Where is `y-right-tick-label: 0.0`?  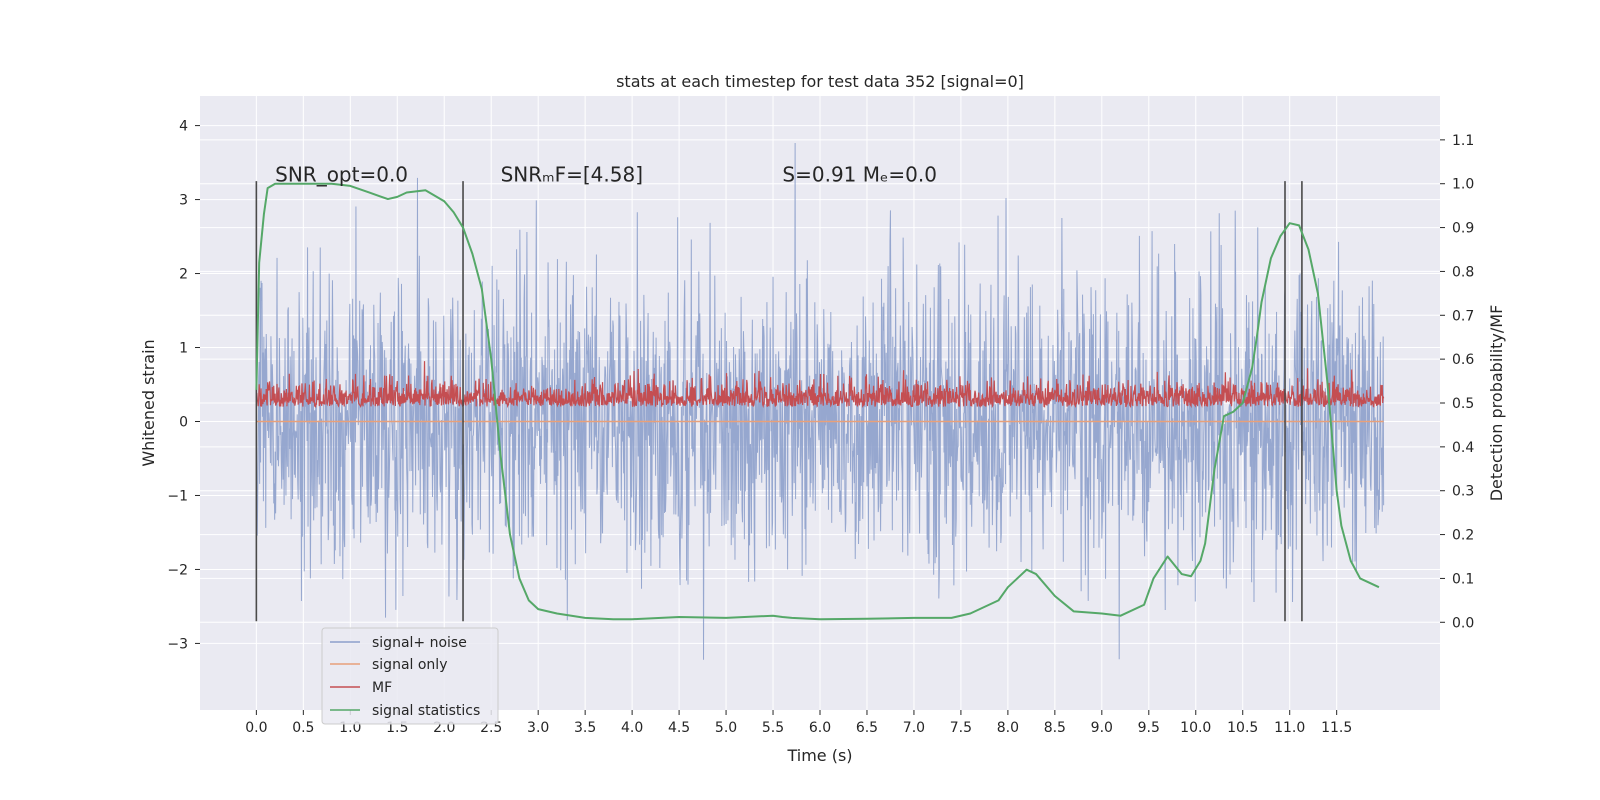 y-right-tick-label: 0.0 is located at coordinates (1463, 623).